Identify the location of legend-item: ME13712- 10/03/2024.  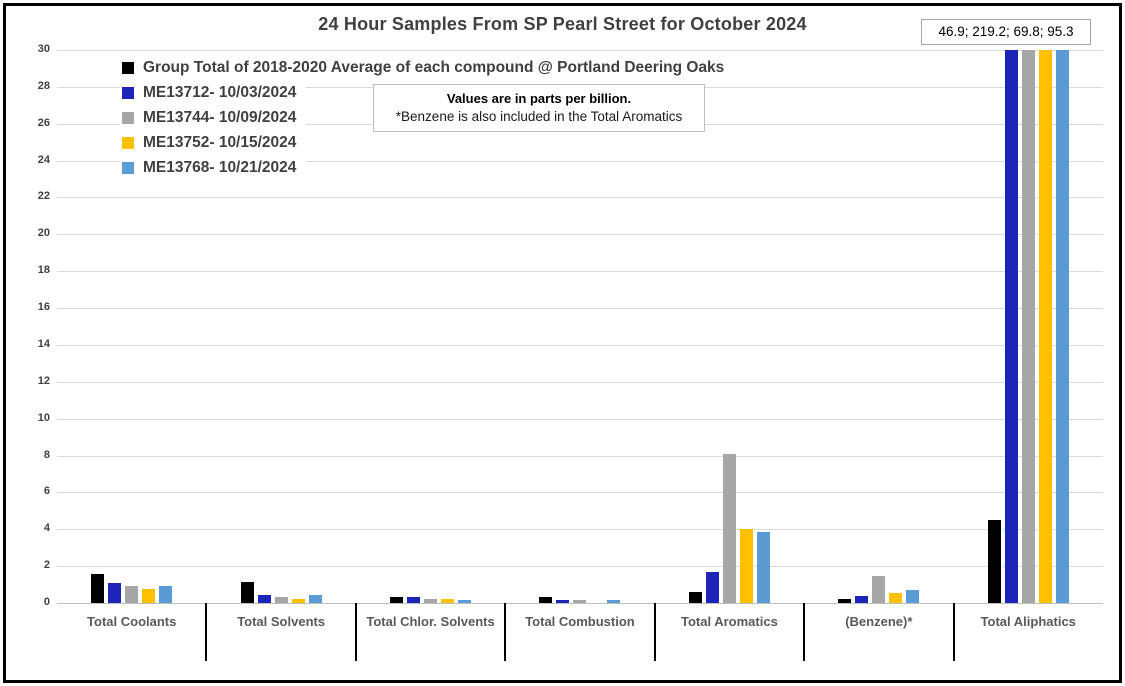
(213, 93).